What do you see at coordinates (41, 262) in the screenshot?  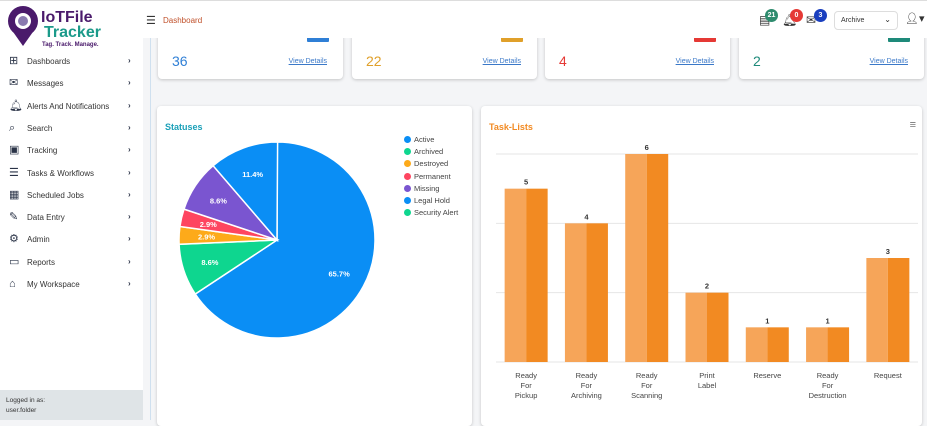 I see `sidebar-item-label: Reports` at bounding box center [41, 262].